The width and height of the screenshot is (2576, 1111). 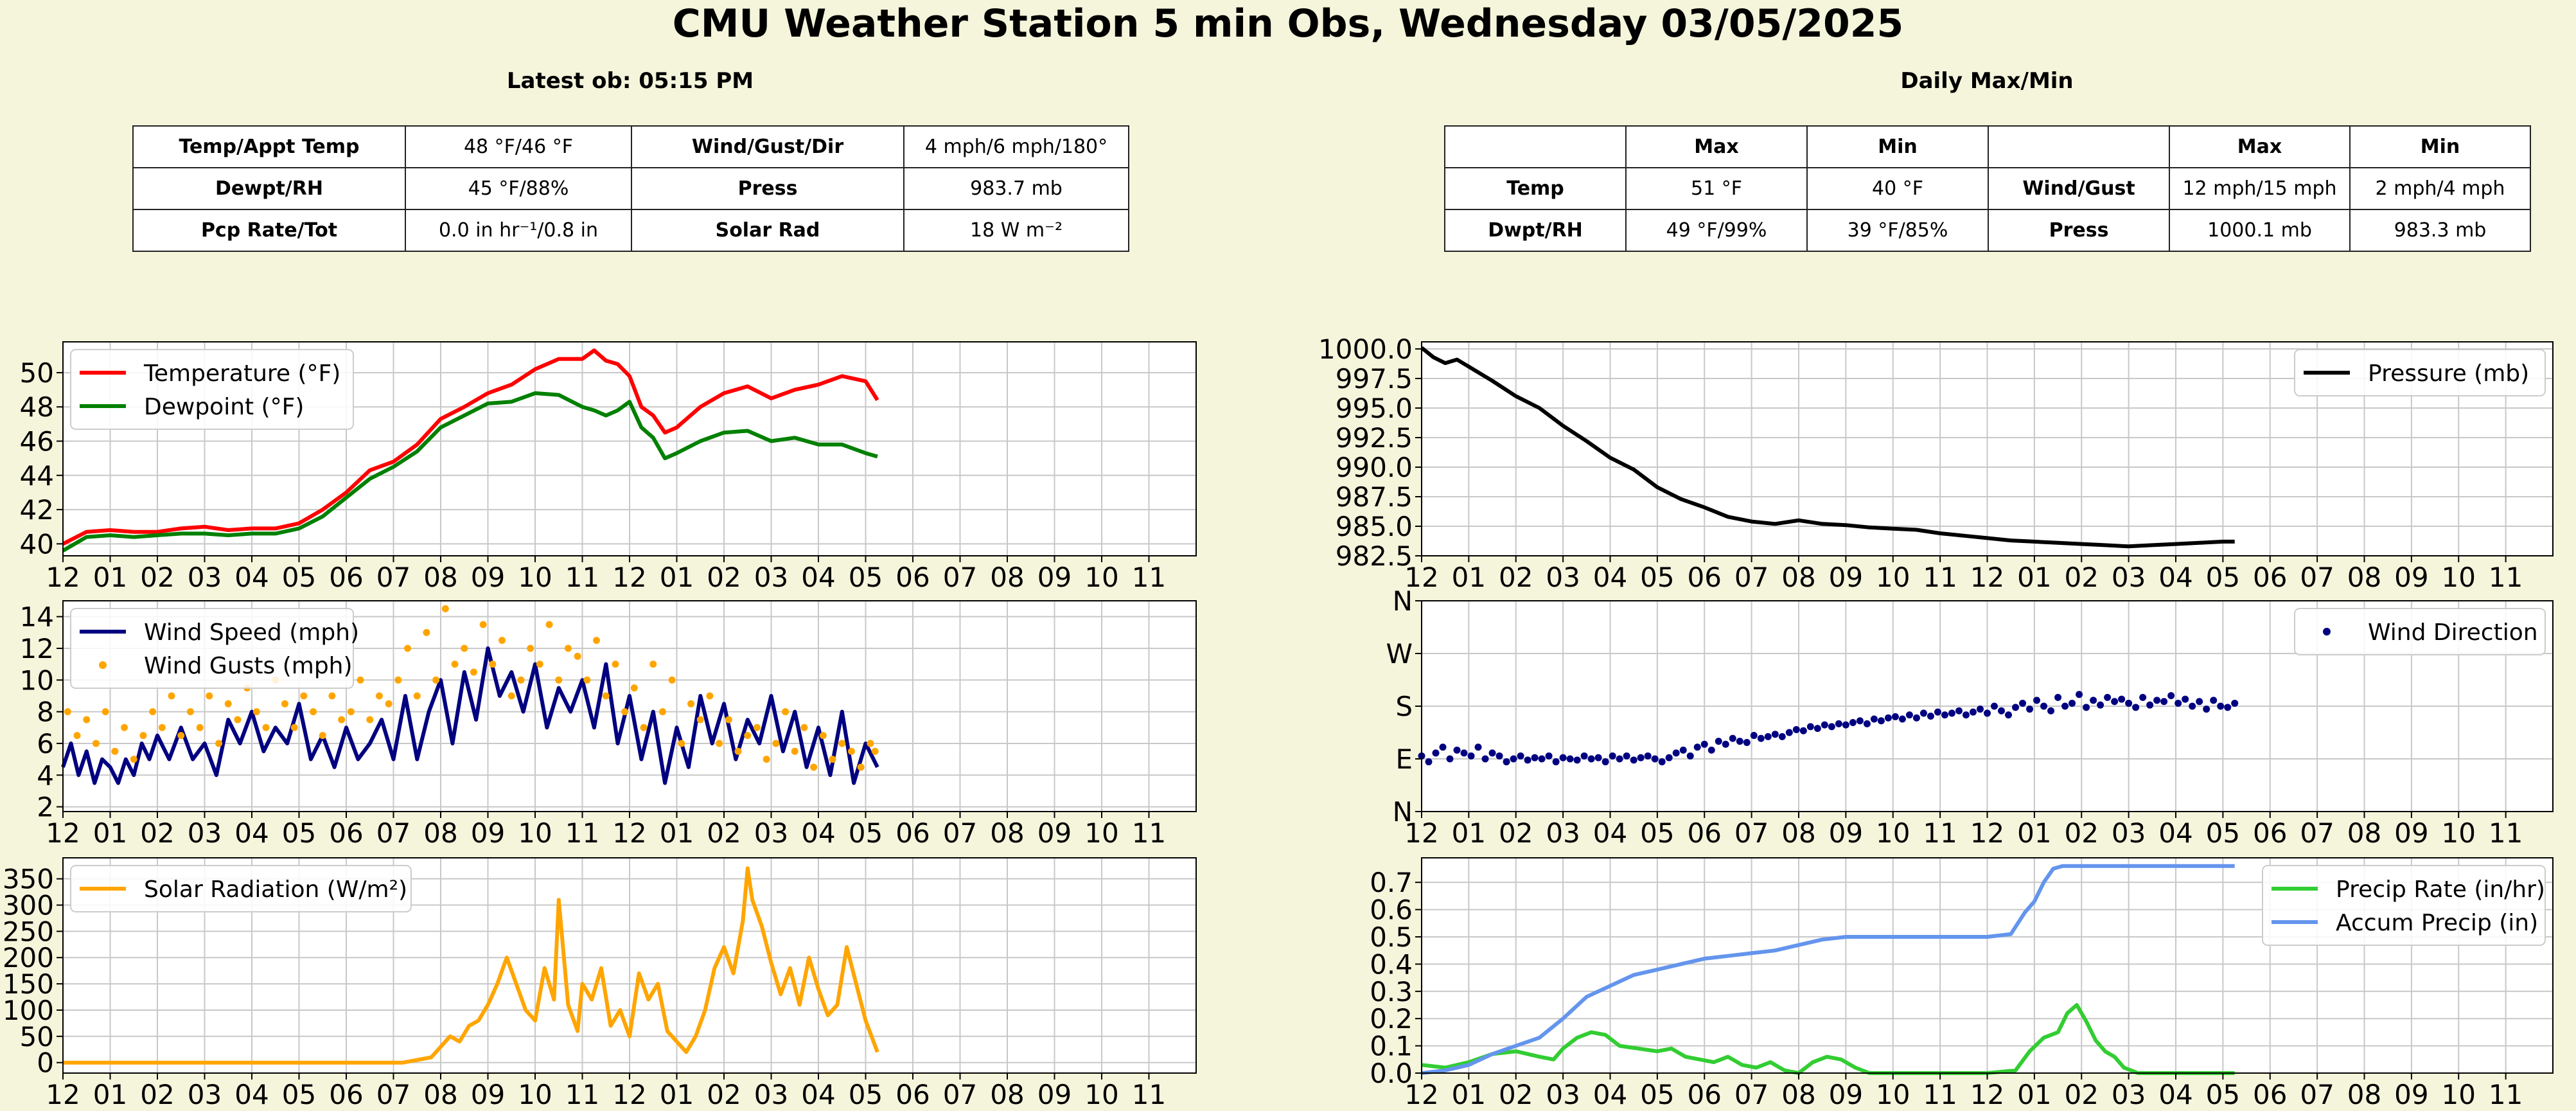 I want to click on y-tick-label: 44, so click(x=37, y=476).